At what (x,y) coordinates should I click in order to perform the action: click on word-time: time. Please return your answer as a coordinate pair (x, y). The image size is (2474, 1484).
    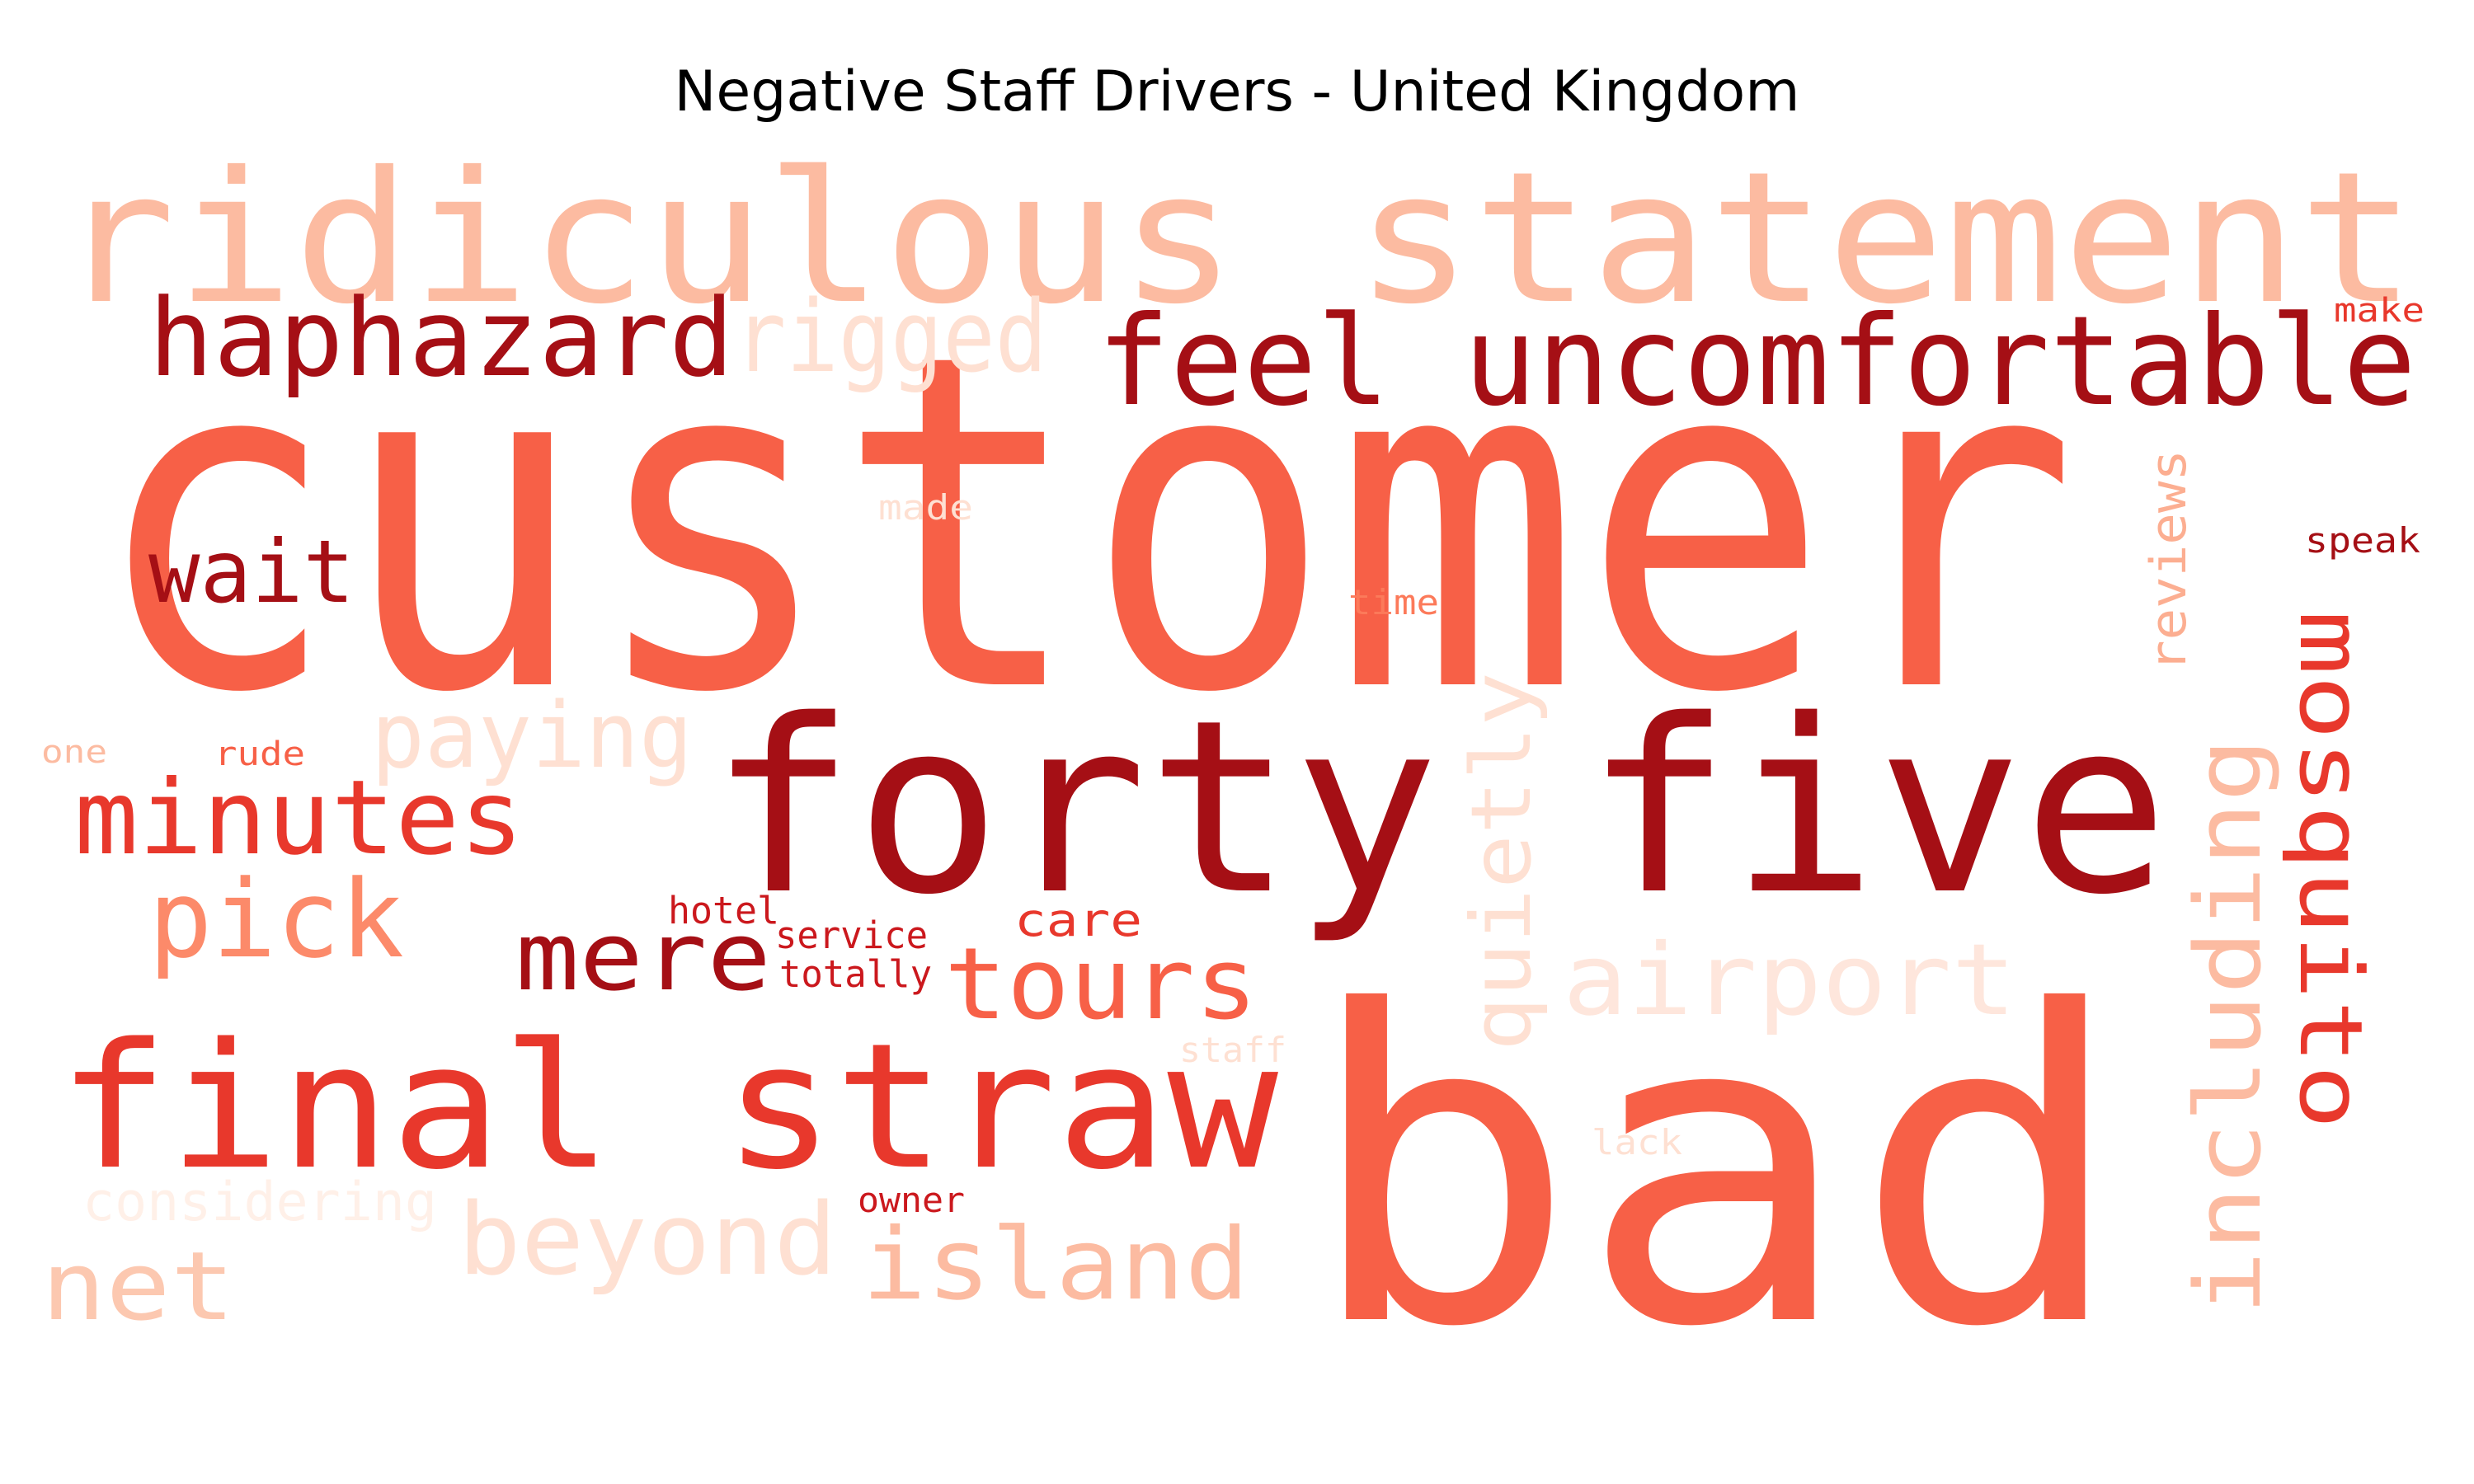
    Looking at the image, I should click on (1393, 602).